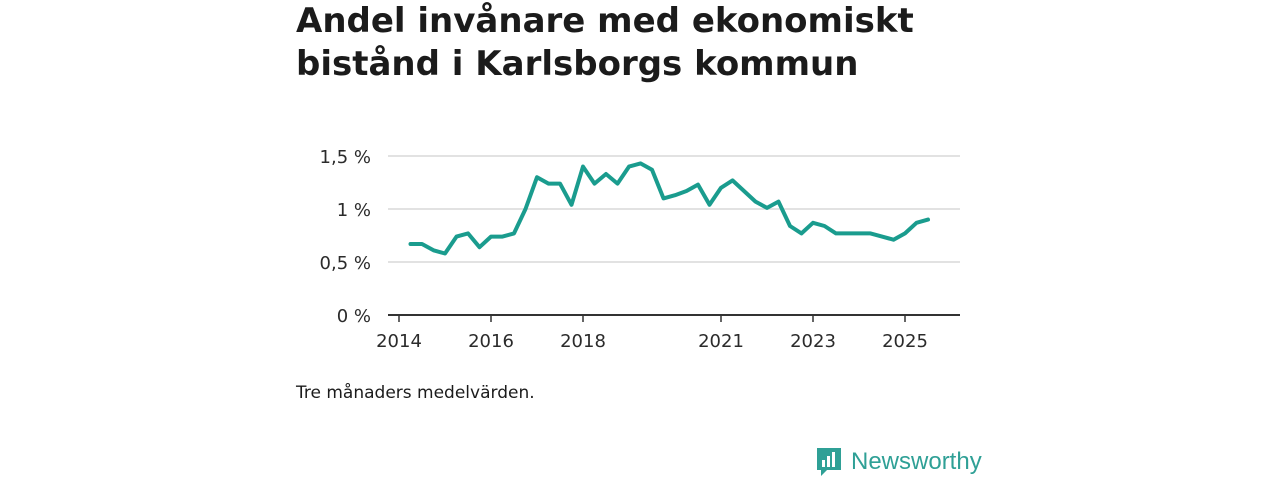 This screenshot has width=1280, height=480. Describe the element at coordinates (491, 341) in the screenshot. I see `x-tick-label: 2016` at that location.